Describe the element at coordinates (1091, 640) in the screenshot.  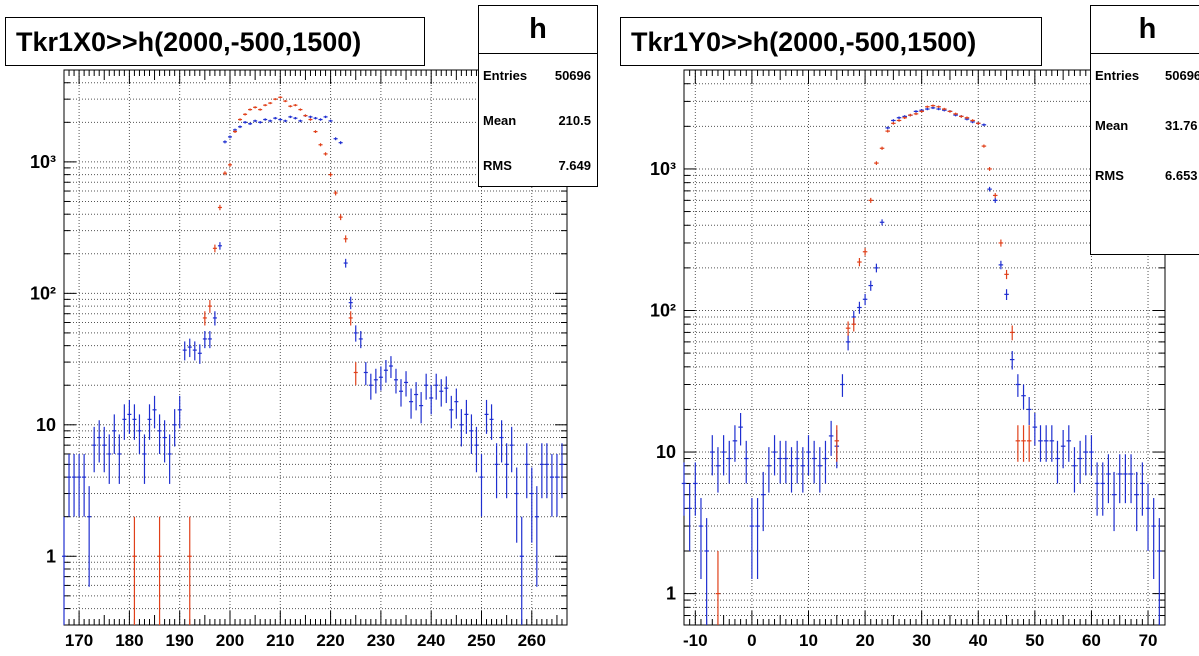
I see `x-tick-label: 60` at that location.